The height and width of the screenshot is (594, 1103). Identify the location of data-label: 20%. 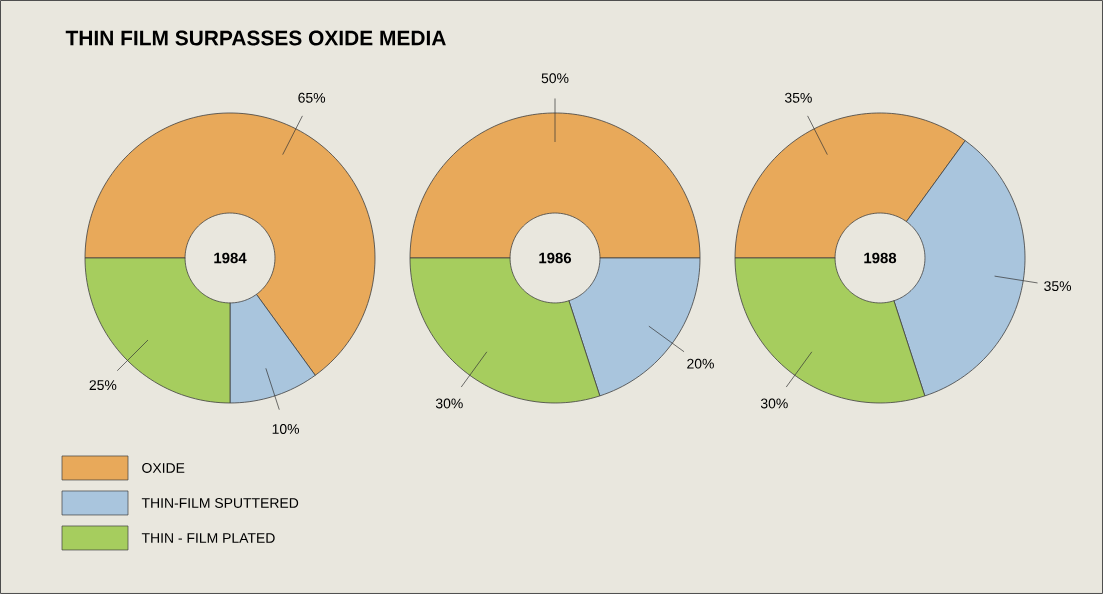
(700, 363).